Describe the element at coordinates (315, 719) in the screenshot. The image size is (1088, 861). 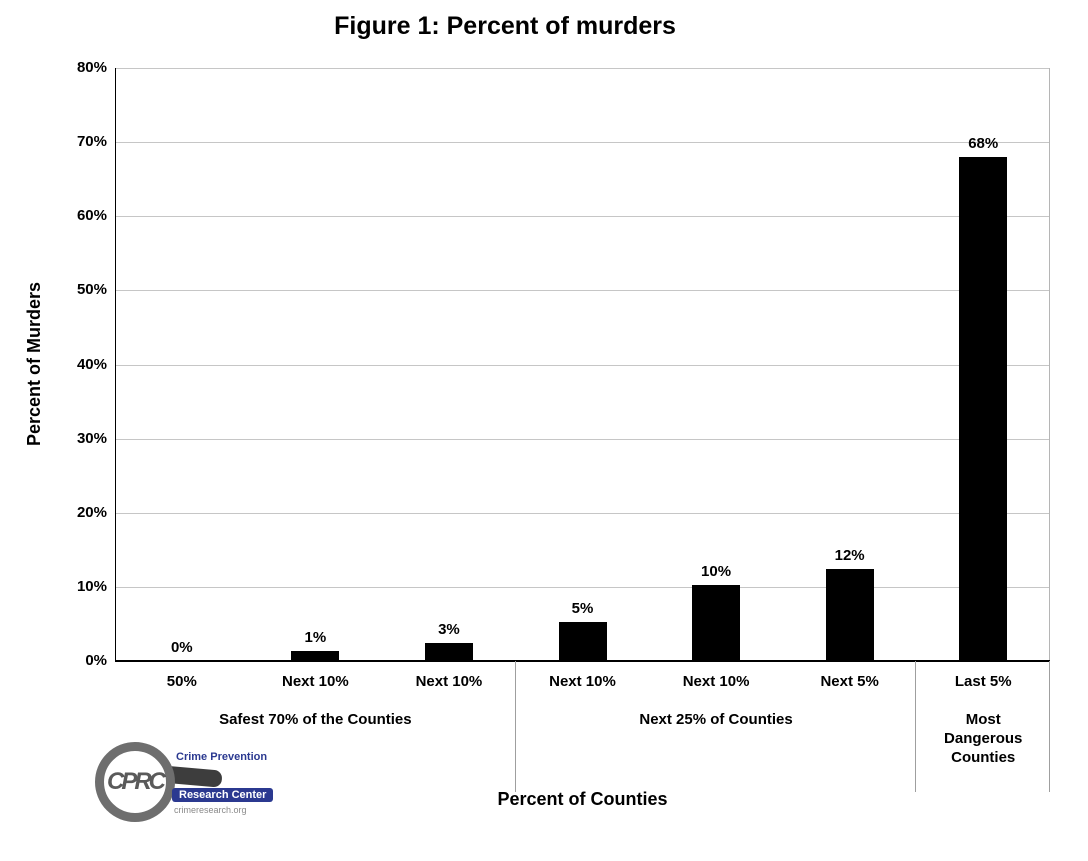
I see `x-group-label: Safest 70% of the Counties` at that location.